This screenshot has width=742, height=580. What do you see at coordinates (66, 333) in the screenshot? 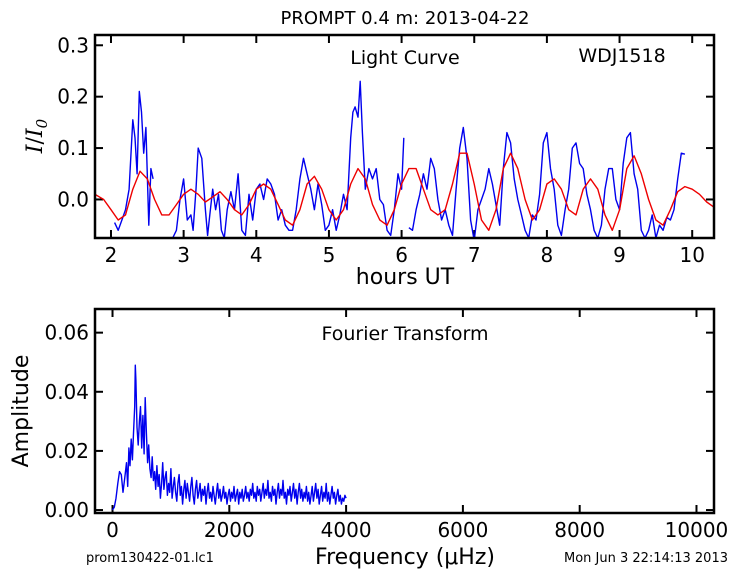
I see `y-tick-label: 0.06` at bounding box center [66, 333].